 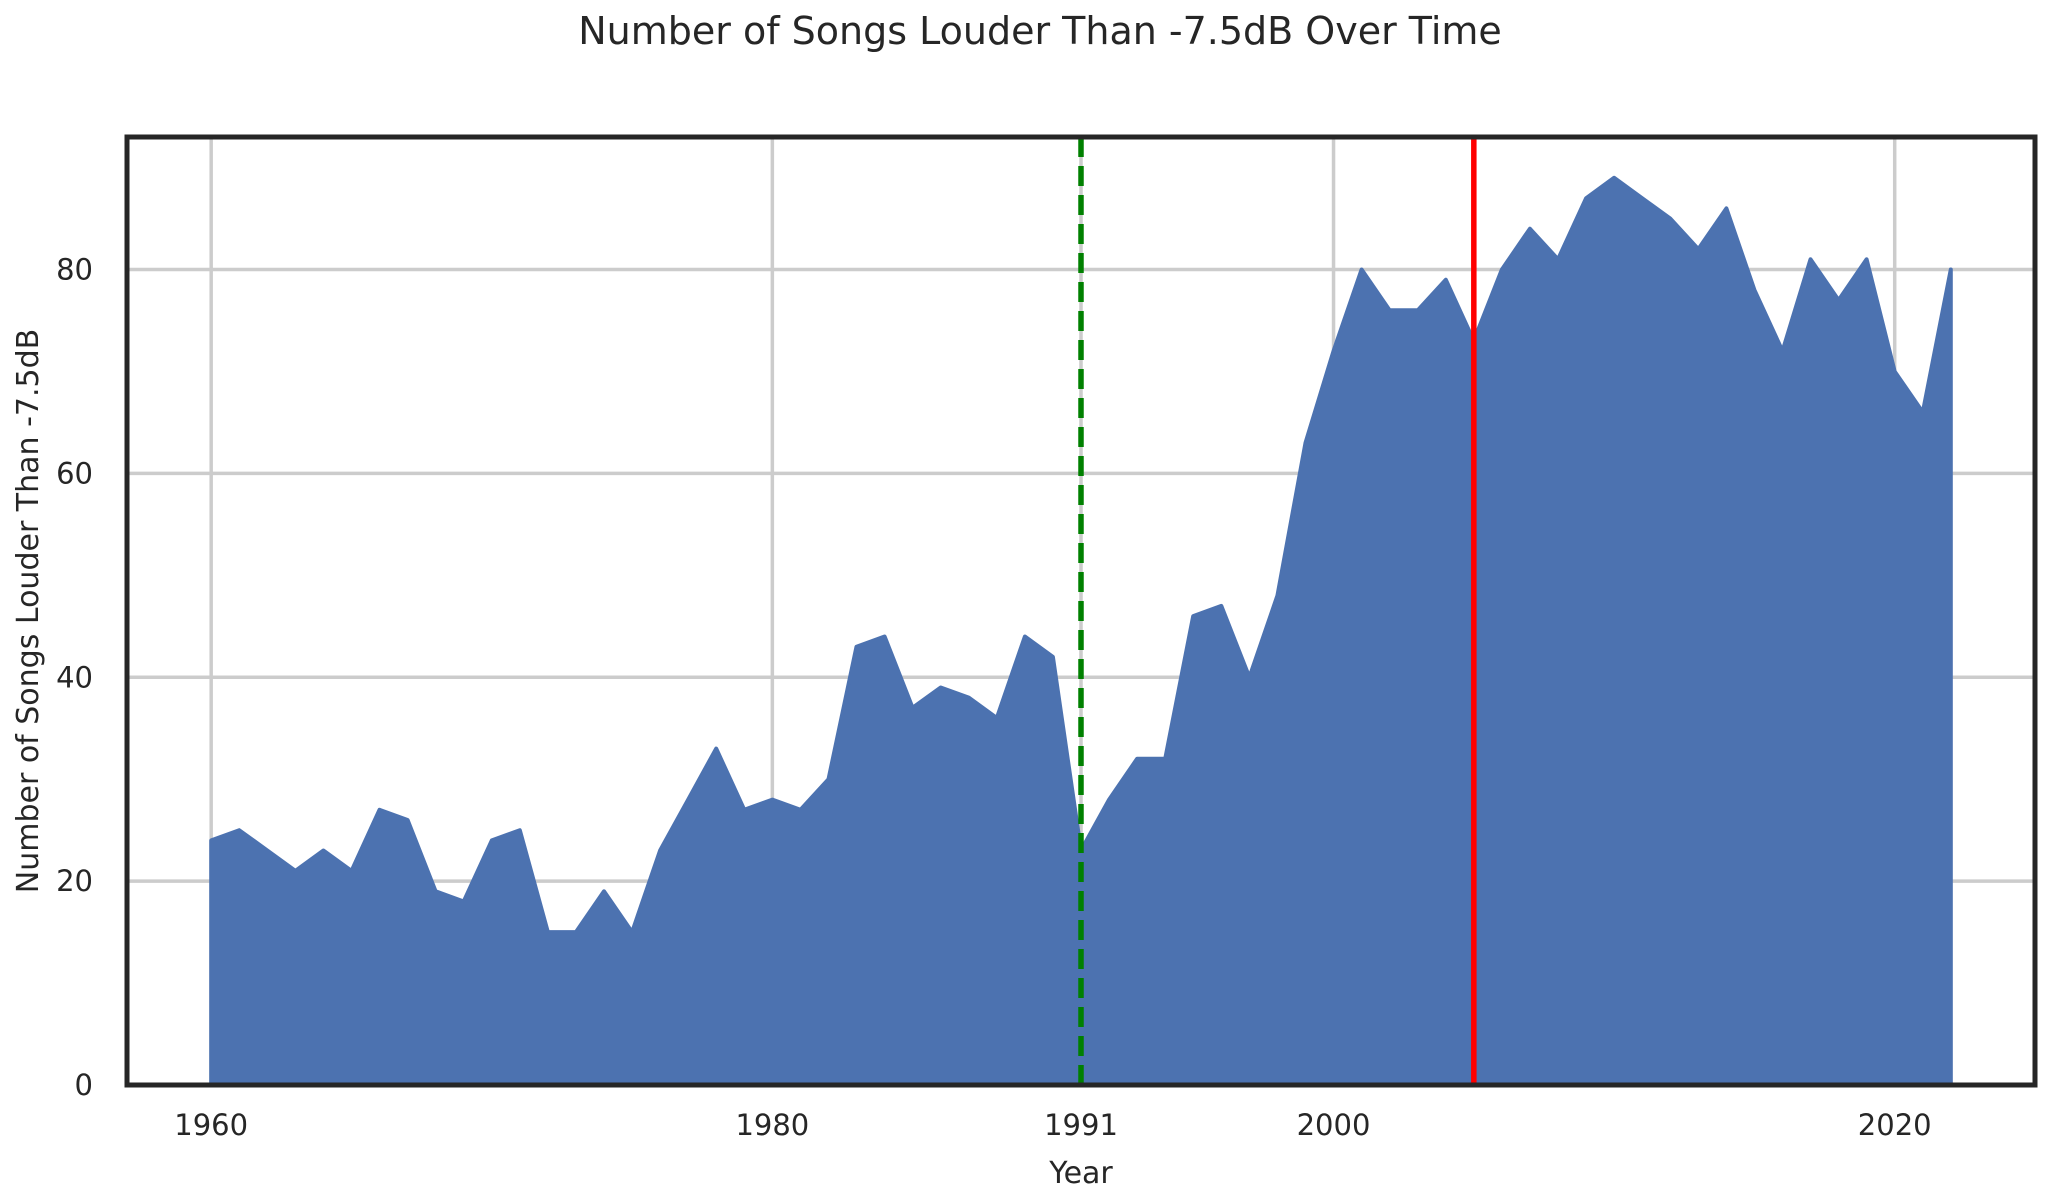 I want to click on y-tick-label: 0, so click(x=84, y=1085).